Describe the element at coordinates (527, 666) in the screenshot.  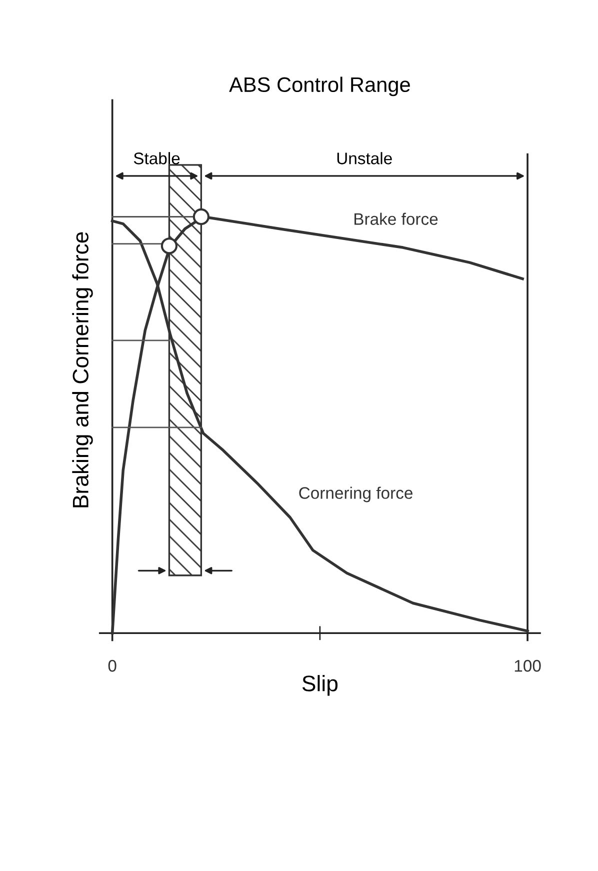
I see `x-tick-label: 100` at that location.